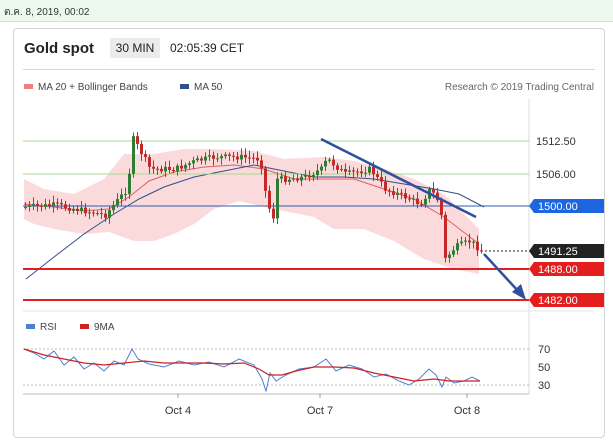  What do you see at coordinates (544, 350) in the screenshot?
I see `rsi-tick-70: 70` at bounding box center [544, 350].